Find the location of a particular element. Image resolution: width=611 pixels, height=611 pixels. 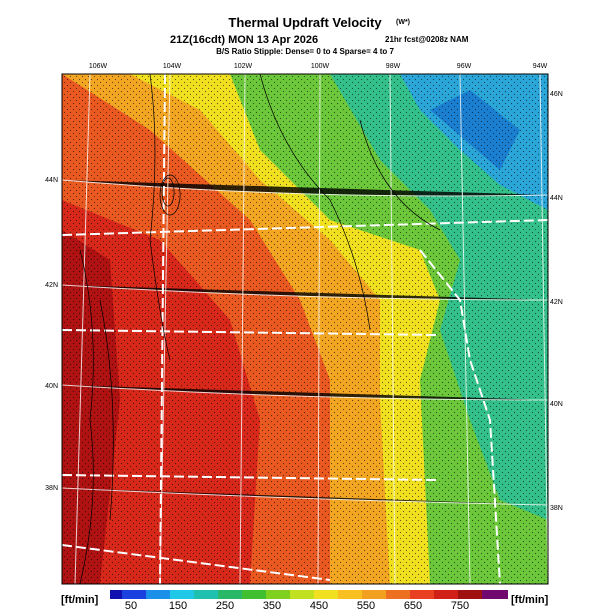

latitude-labels-left: 44N 42N 40N 38N is located at coordinates (51, 334).